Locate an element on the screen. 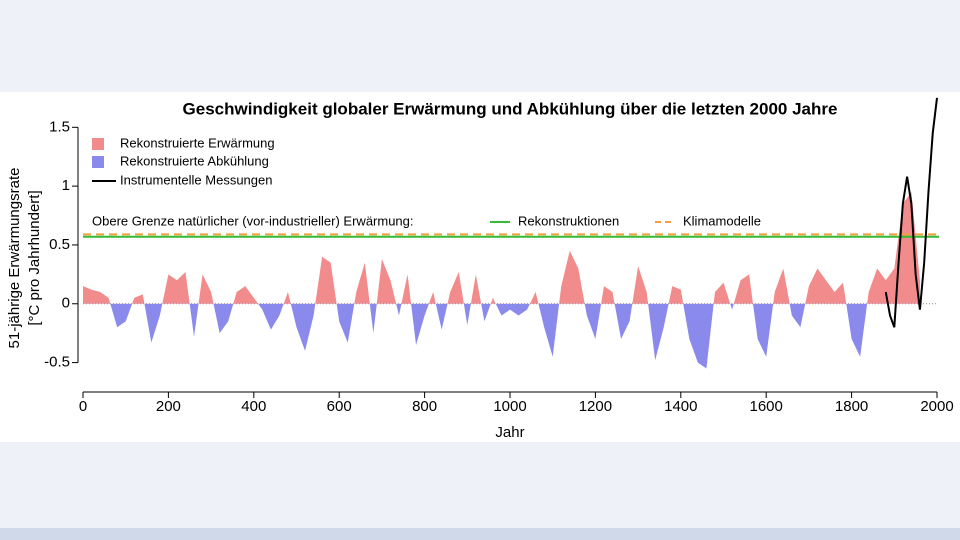  y-axis-label: [°C pro Jahrhundert] is located at coordinates (34, 257).